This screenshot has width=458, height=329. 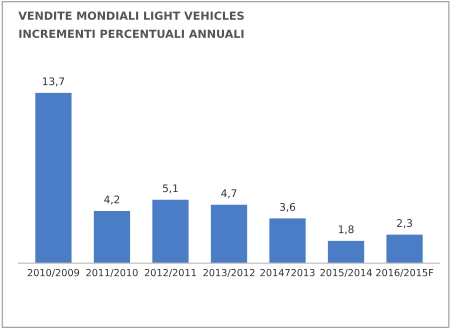 I want to click on chart-subtitle: INCREMENTI PERCENTUALI ANNUALI, so click(x=131, y=34).